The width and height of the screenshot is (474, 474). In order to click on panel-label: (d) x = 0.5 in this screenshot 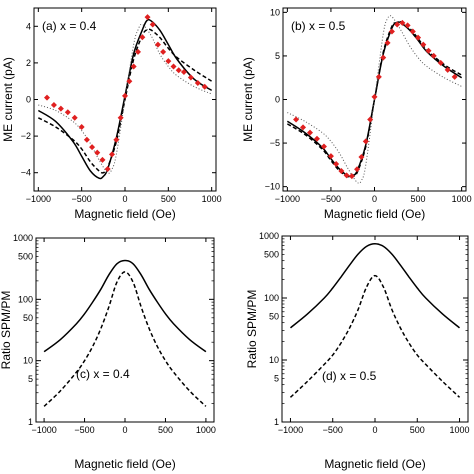, I will do `click(349, 376)`.